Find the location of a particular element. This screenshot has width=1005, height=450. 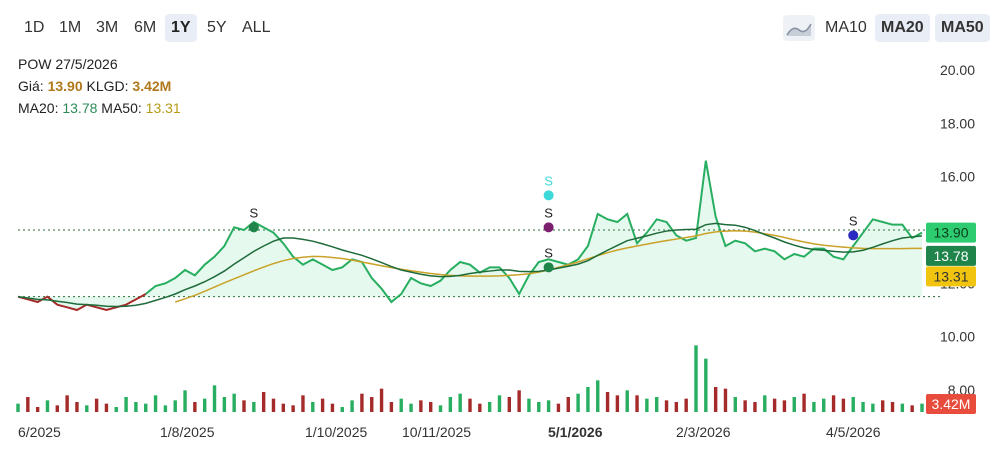

x-tick-label: 2/3/2026 is located at coordinates (703, 432).